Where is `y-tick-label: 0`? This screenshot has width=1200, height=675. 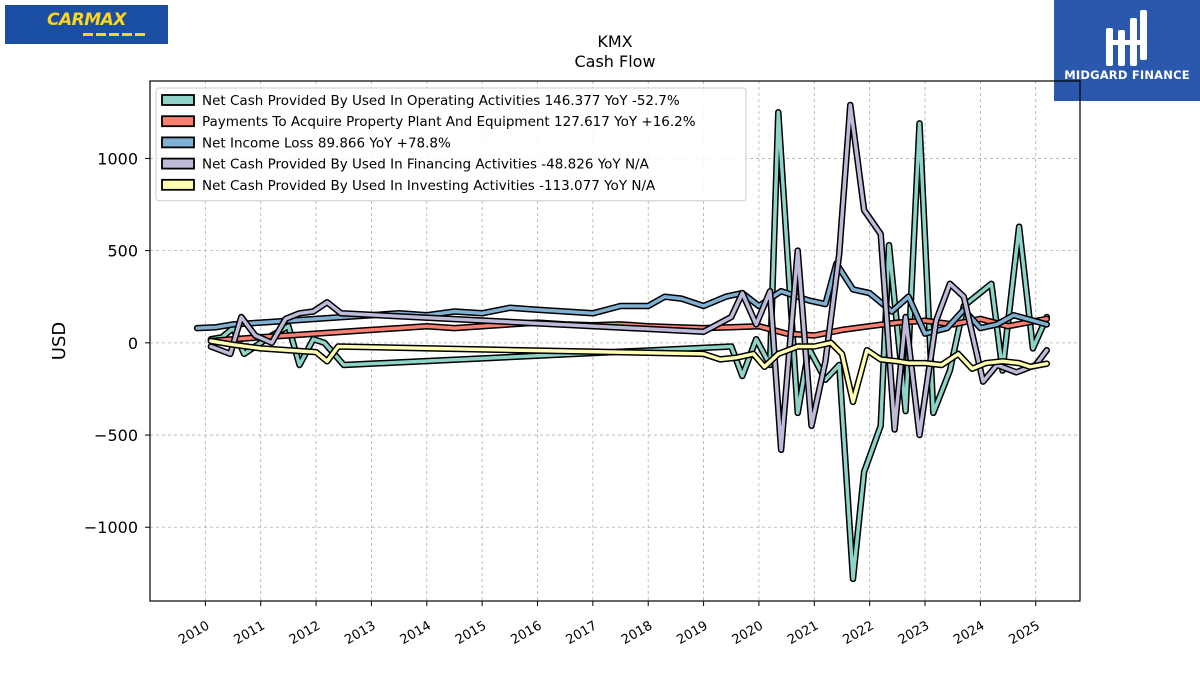
y-tick-label: 0 is located at coordinates (133, 343).